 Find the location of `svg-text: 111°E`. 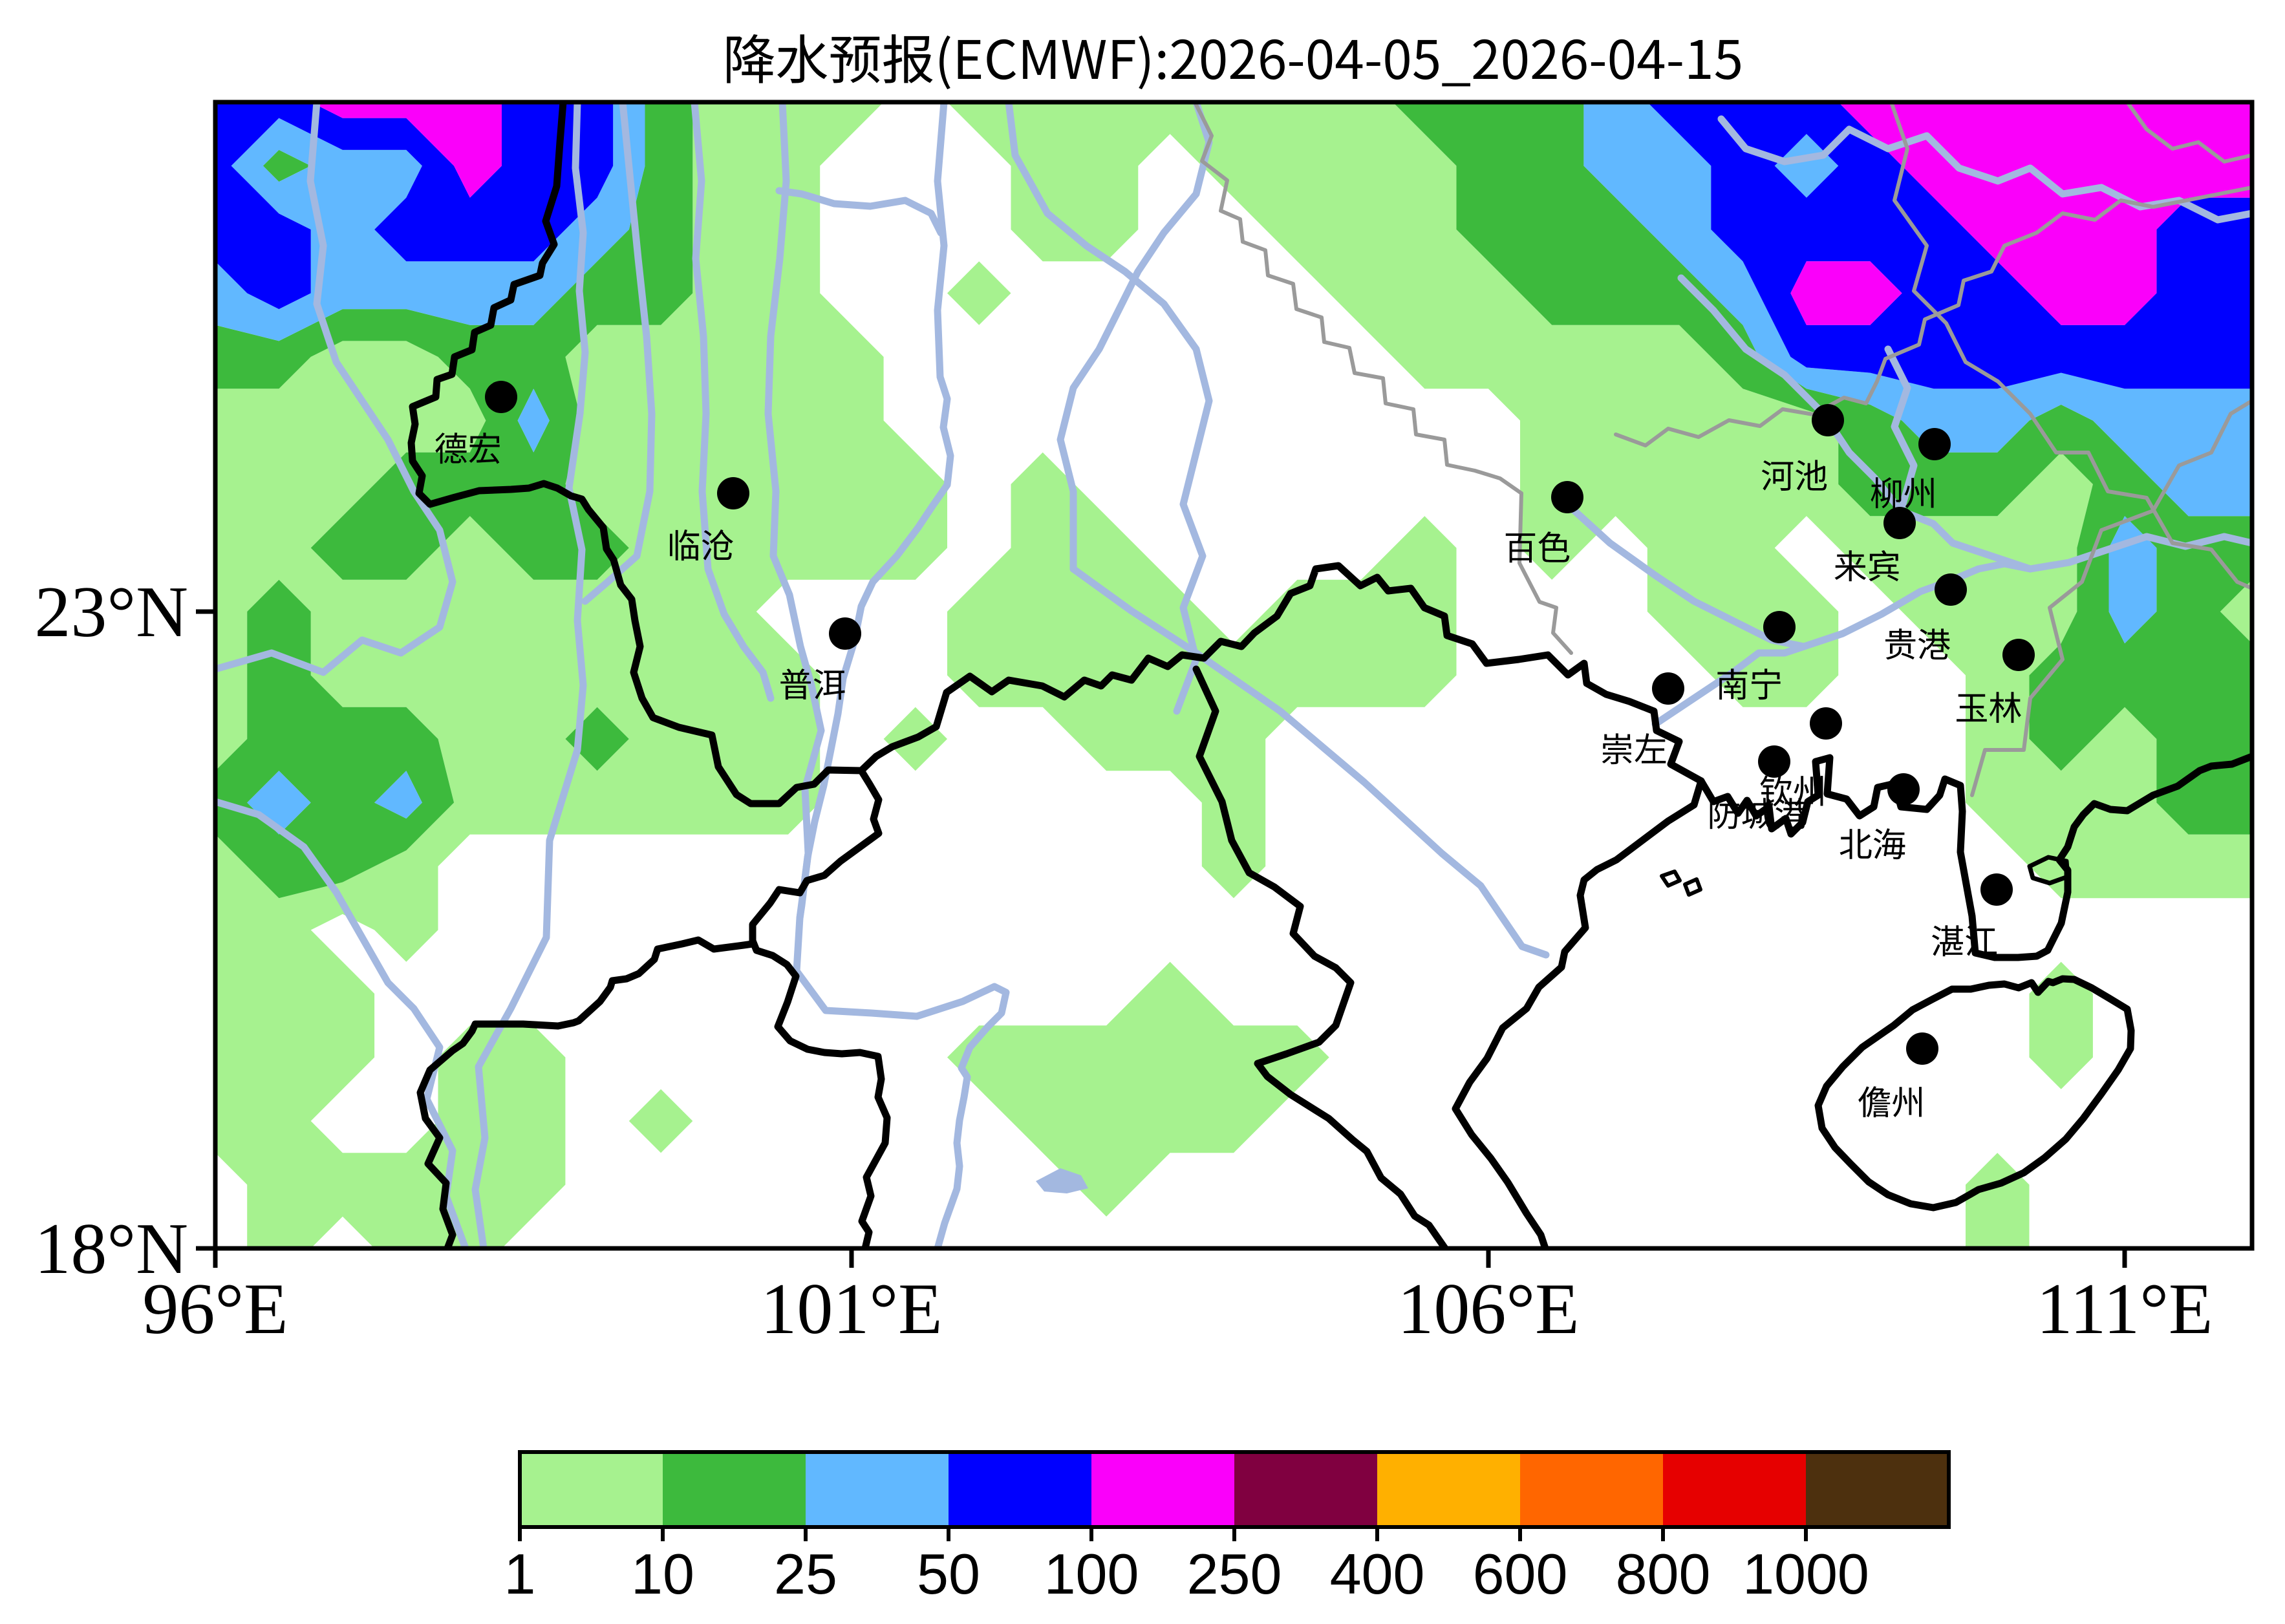

svg-text: 111°E is located at coordinates (2125, 1309).